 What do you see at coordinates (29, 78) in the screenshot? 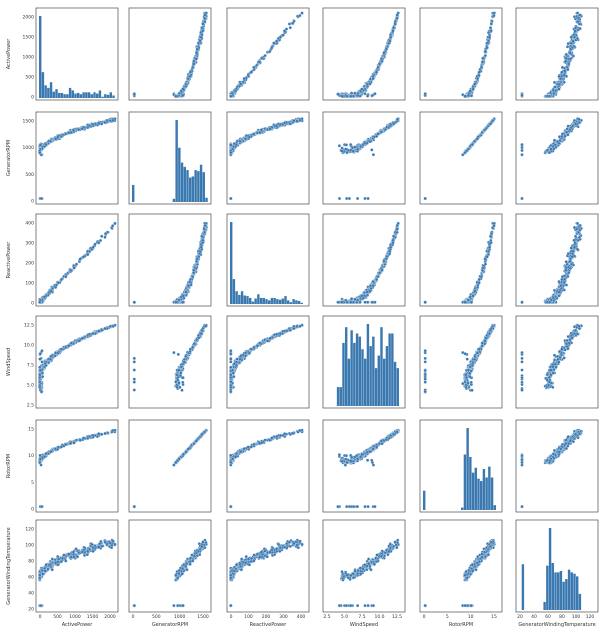
I see `y-tick-label: 500` at bounding box center [29, 78].